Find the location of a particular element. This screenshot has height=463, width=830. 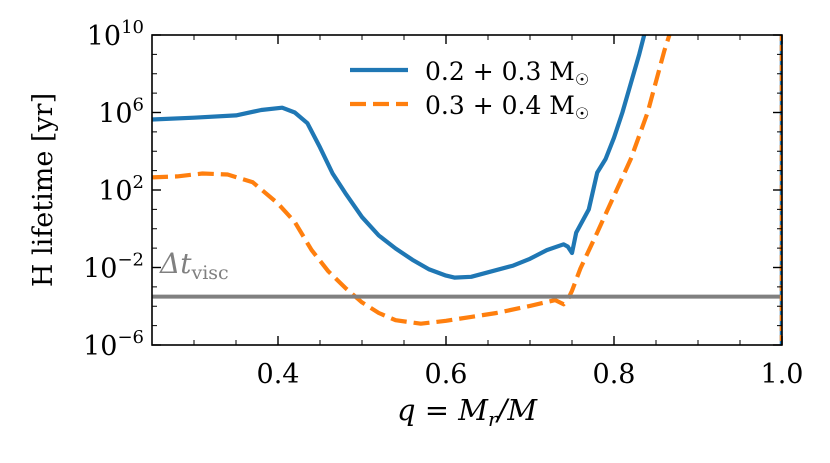

y-tick-label: 10⁻⁶ is located at coordinates (113, 344).